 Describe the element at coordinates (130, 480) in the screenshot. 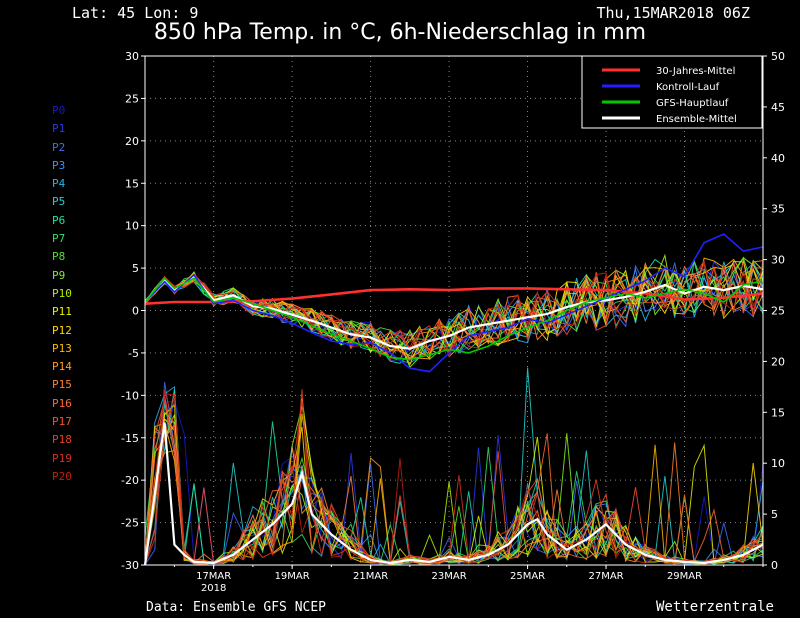

I see `left-tick-label: -20` at that location.